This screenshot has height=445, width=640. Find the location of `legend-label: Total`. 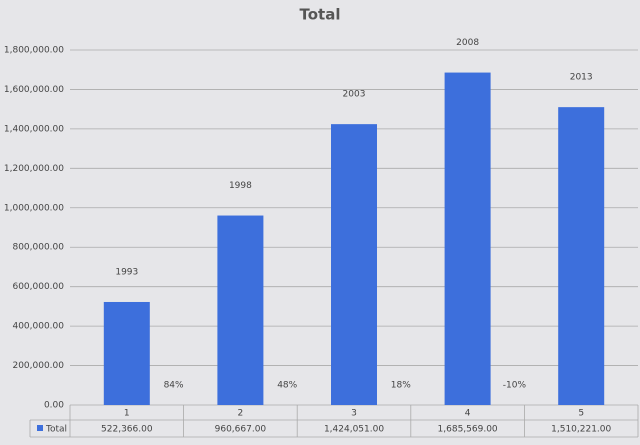

legend-label: Total is located at coordinates (56, 430).